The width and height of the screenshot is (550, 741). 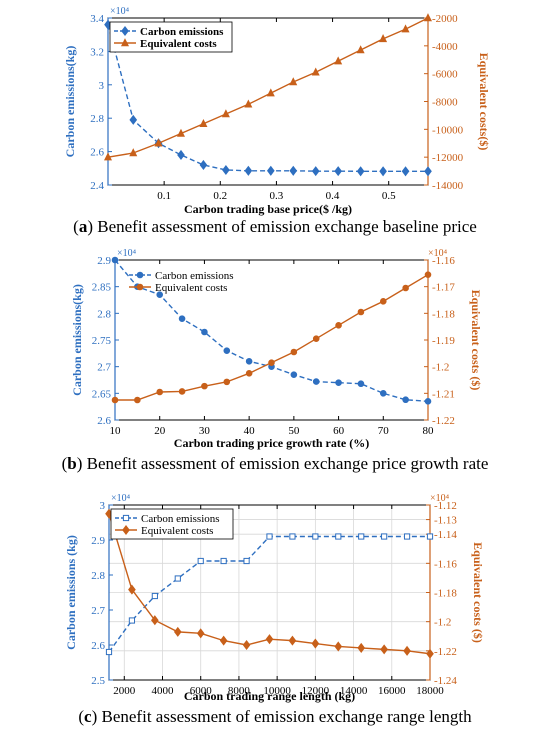 What do you see at coordinates (269, 594) in the screenshot?
I see `series-carbon-emissions` at bounding box center [269, 594].